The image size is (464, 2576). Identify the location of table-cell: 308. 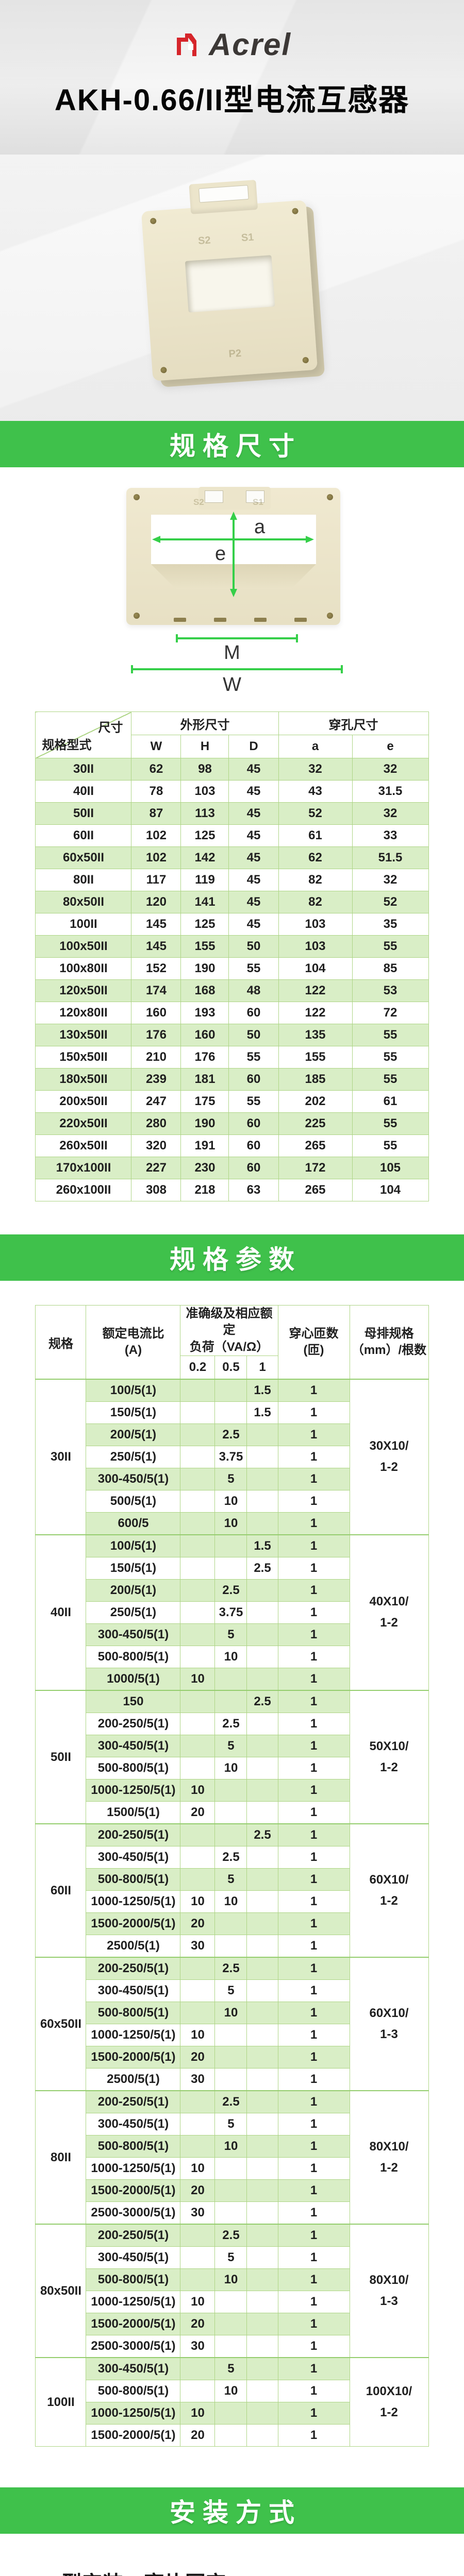
(156, 1190).